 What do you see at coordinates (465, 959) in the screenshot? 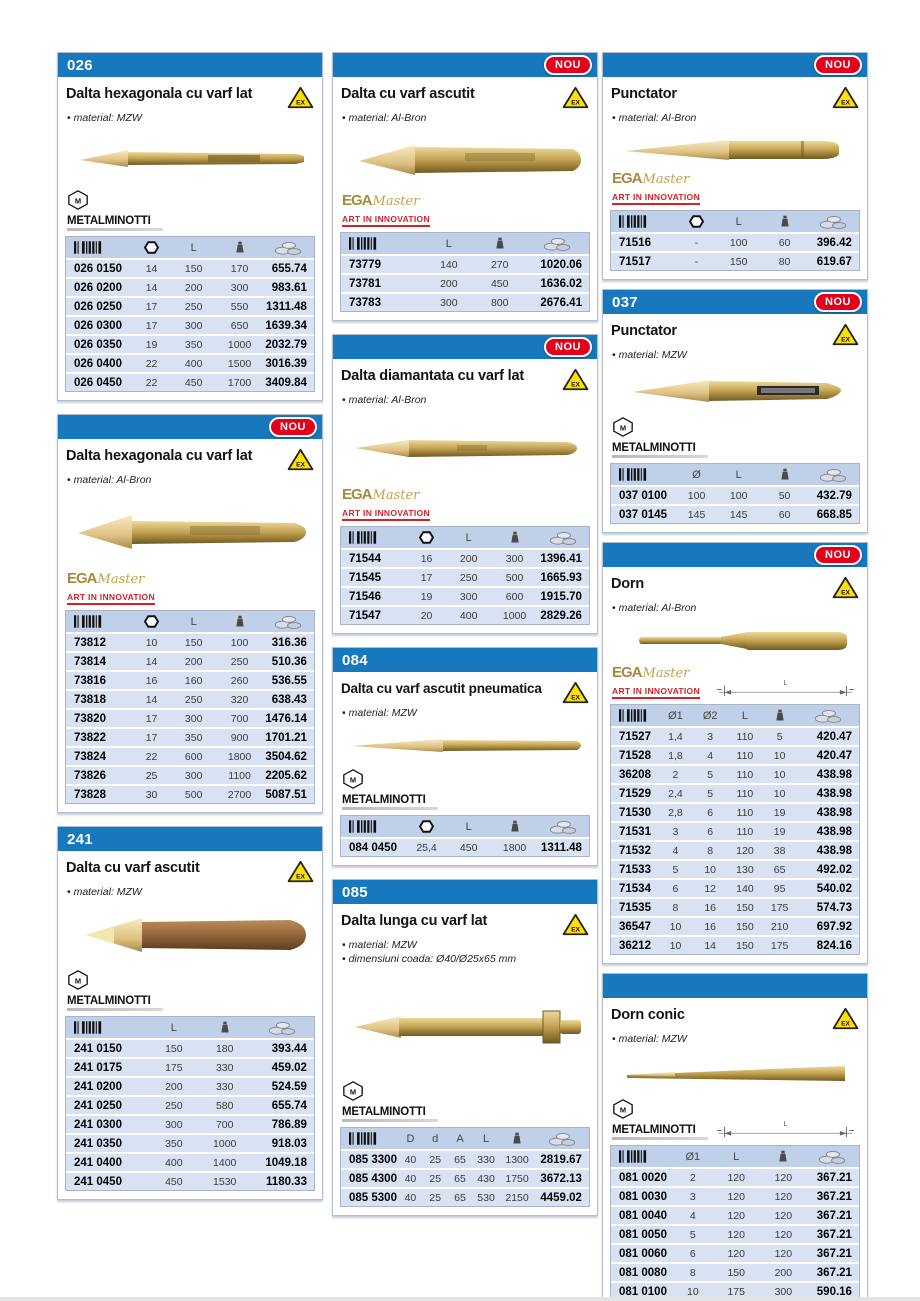
I see `dimension-note: dimensiuni coada: Ø40/Ø25x65 mm` at bounding box center [465, 959].